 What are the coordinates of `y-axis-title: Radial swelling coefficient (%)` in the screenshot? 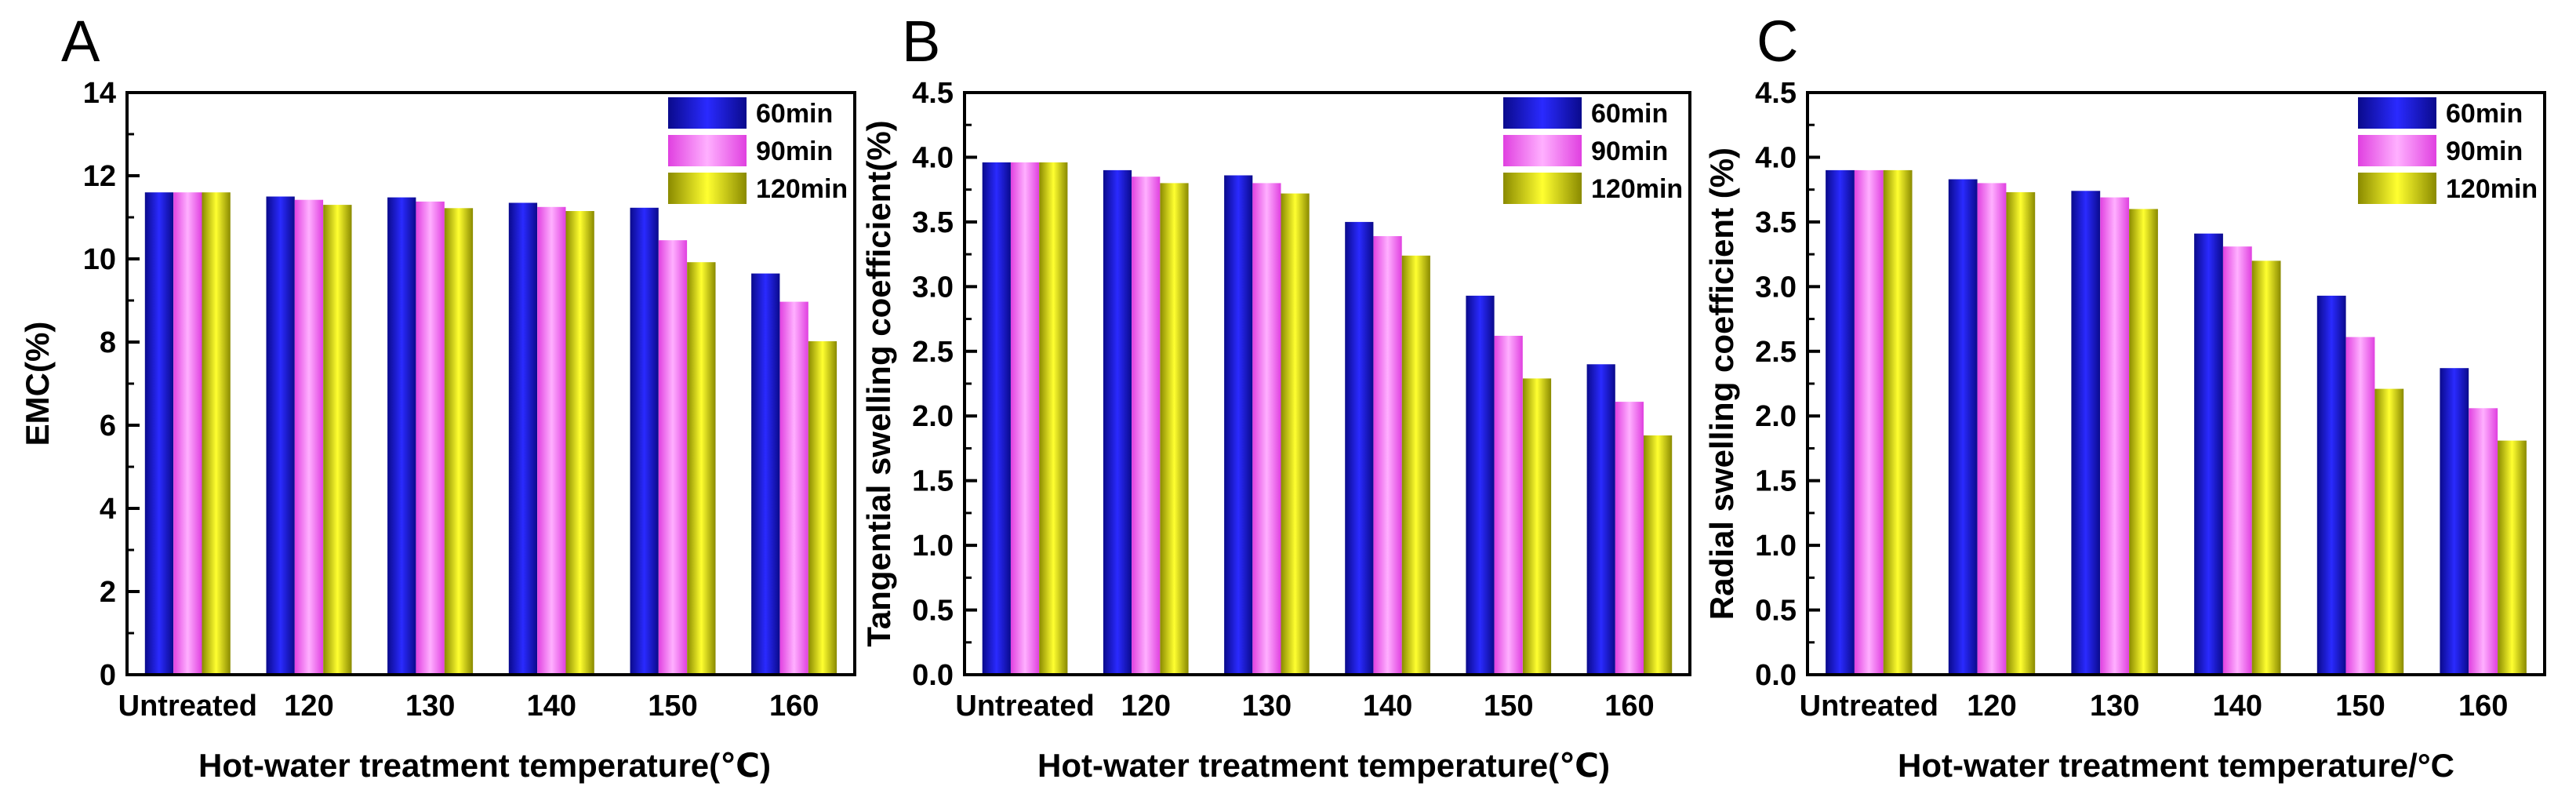 It's located at (1721, 383).